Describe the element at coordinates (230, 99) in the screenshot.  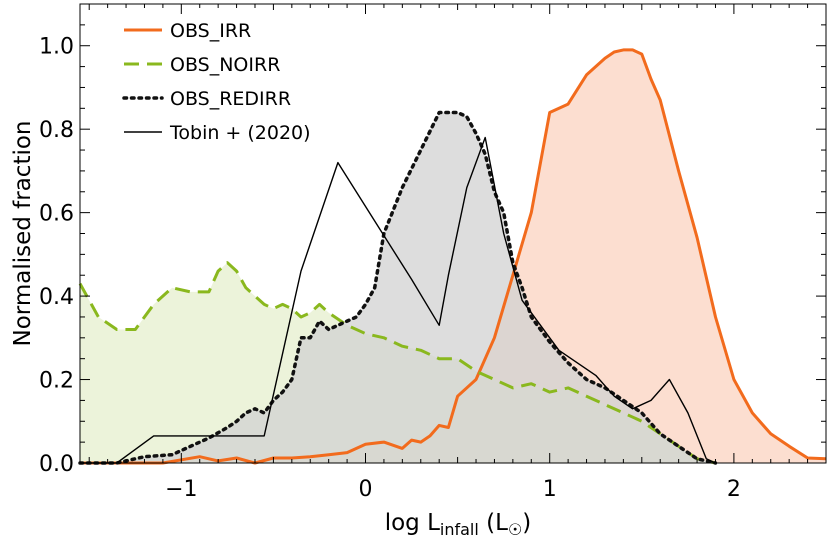
I see `legend-label: OBS_REDIRR` at that location.